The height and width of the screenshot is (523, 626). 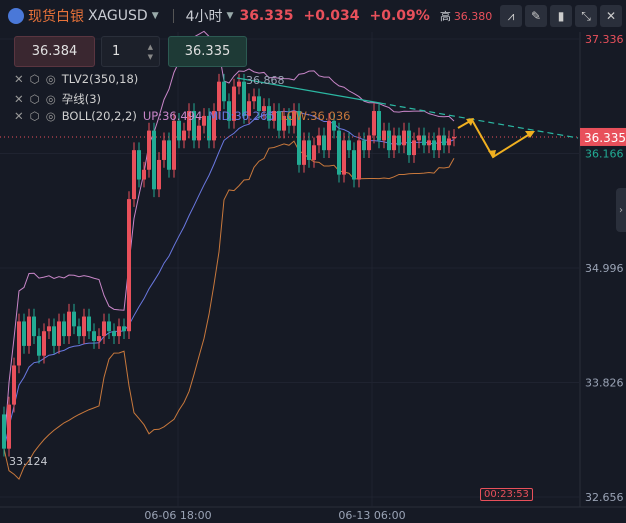 What do you see at coordinates (495, 138) in the screenshot?
I see `forecast-arrow-path` at bounding box center [495, 138].